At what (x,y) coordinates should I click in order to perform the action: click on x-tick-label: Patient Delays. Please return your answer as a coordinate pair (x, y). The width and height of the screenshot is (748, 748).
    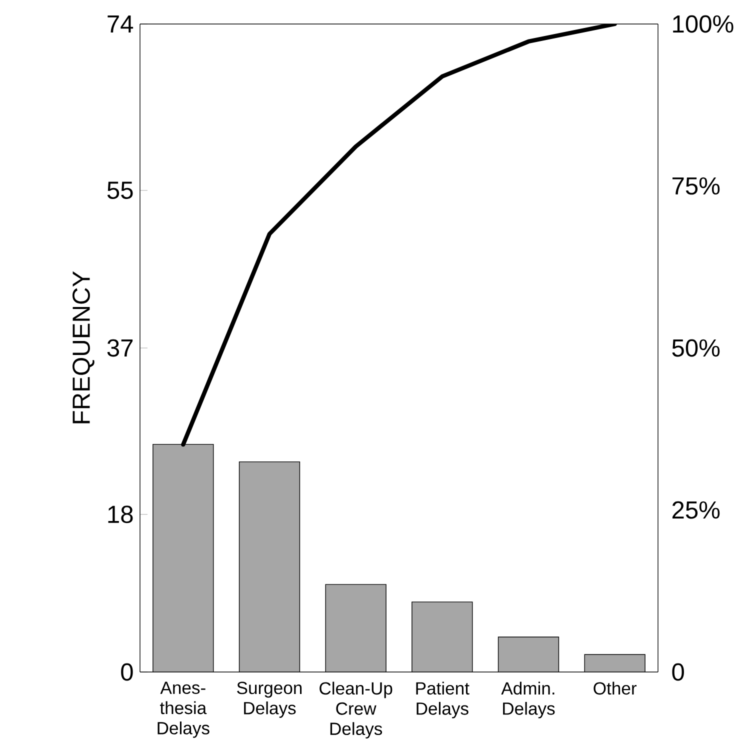
    Looking at the image, I should click on (443, 700).